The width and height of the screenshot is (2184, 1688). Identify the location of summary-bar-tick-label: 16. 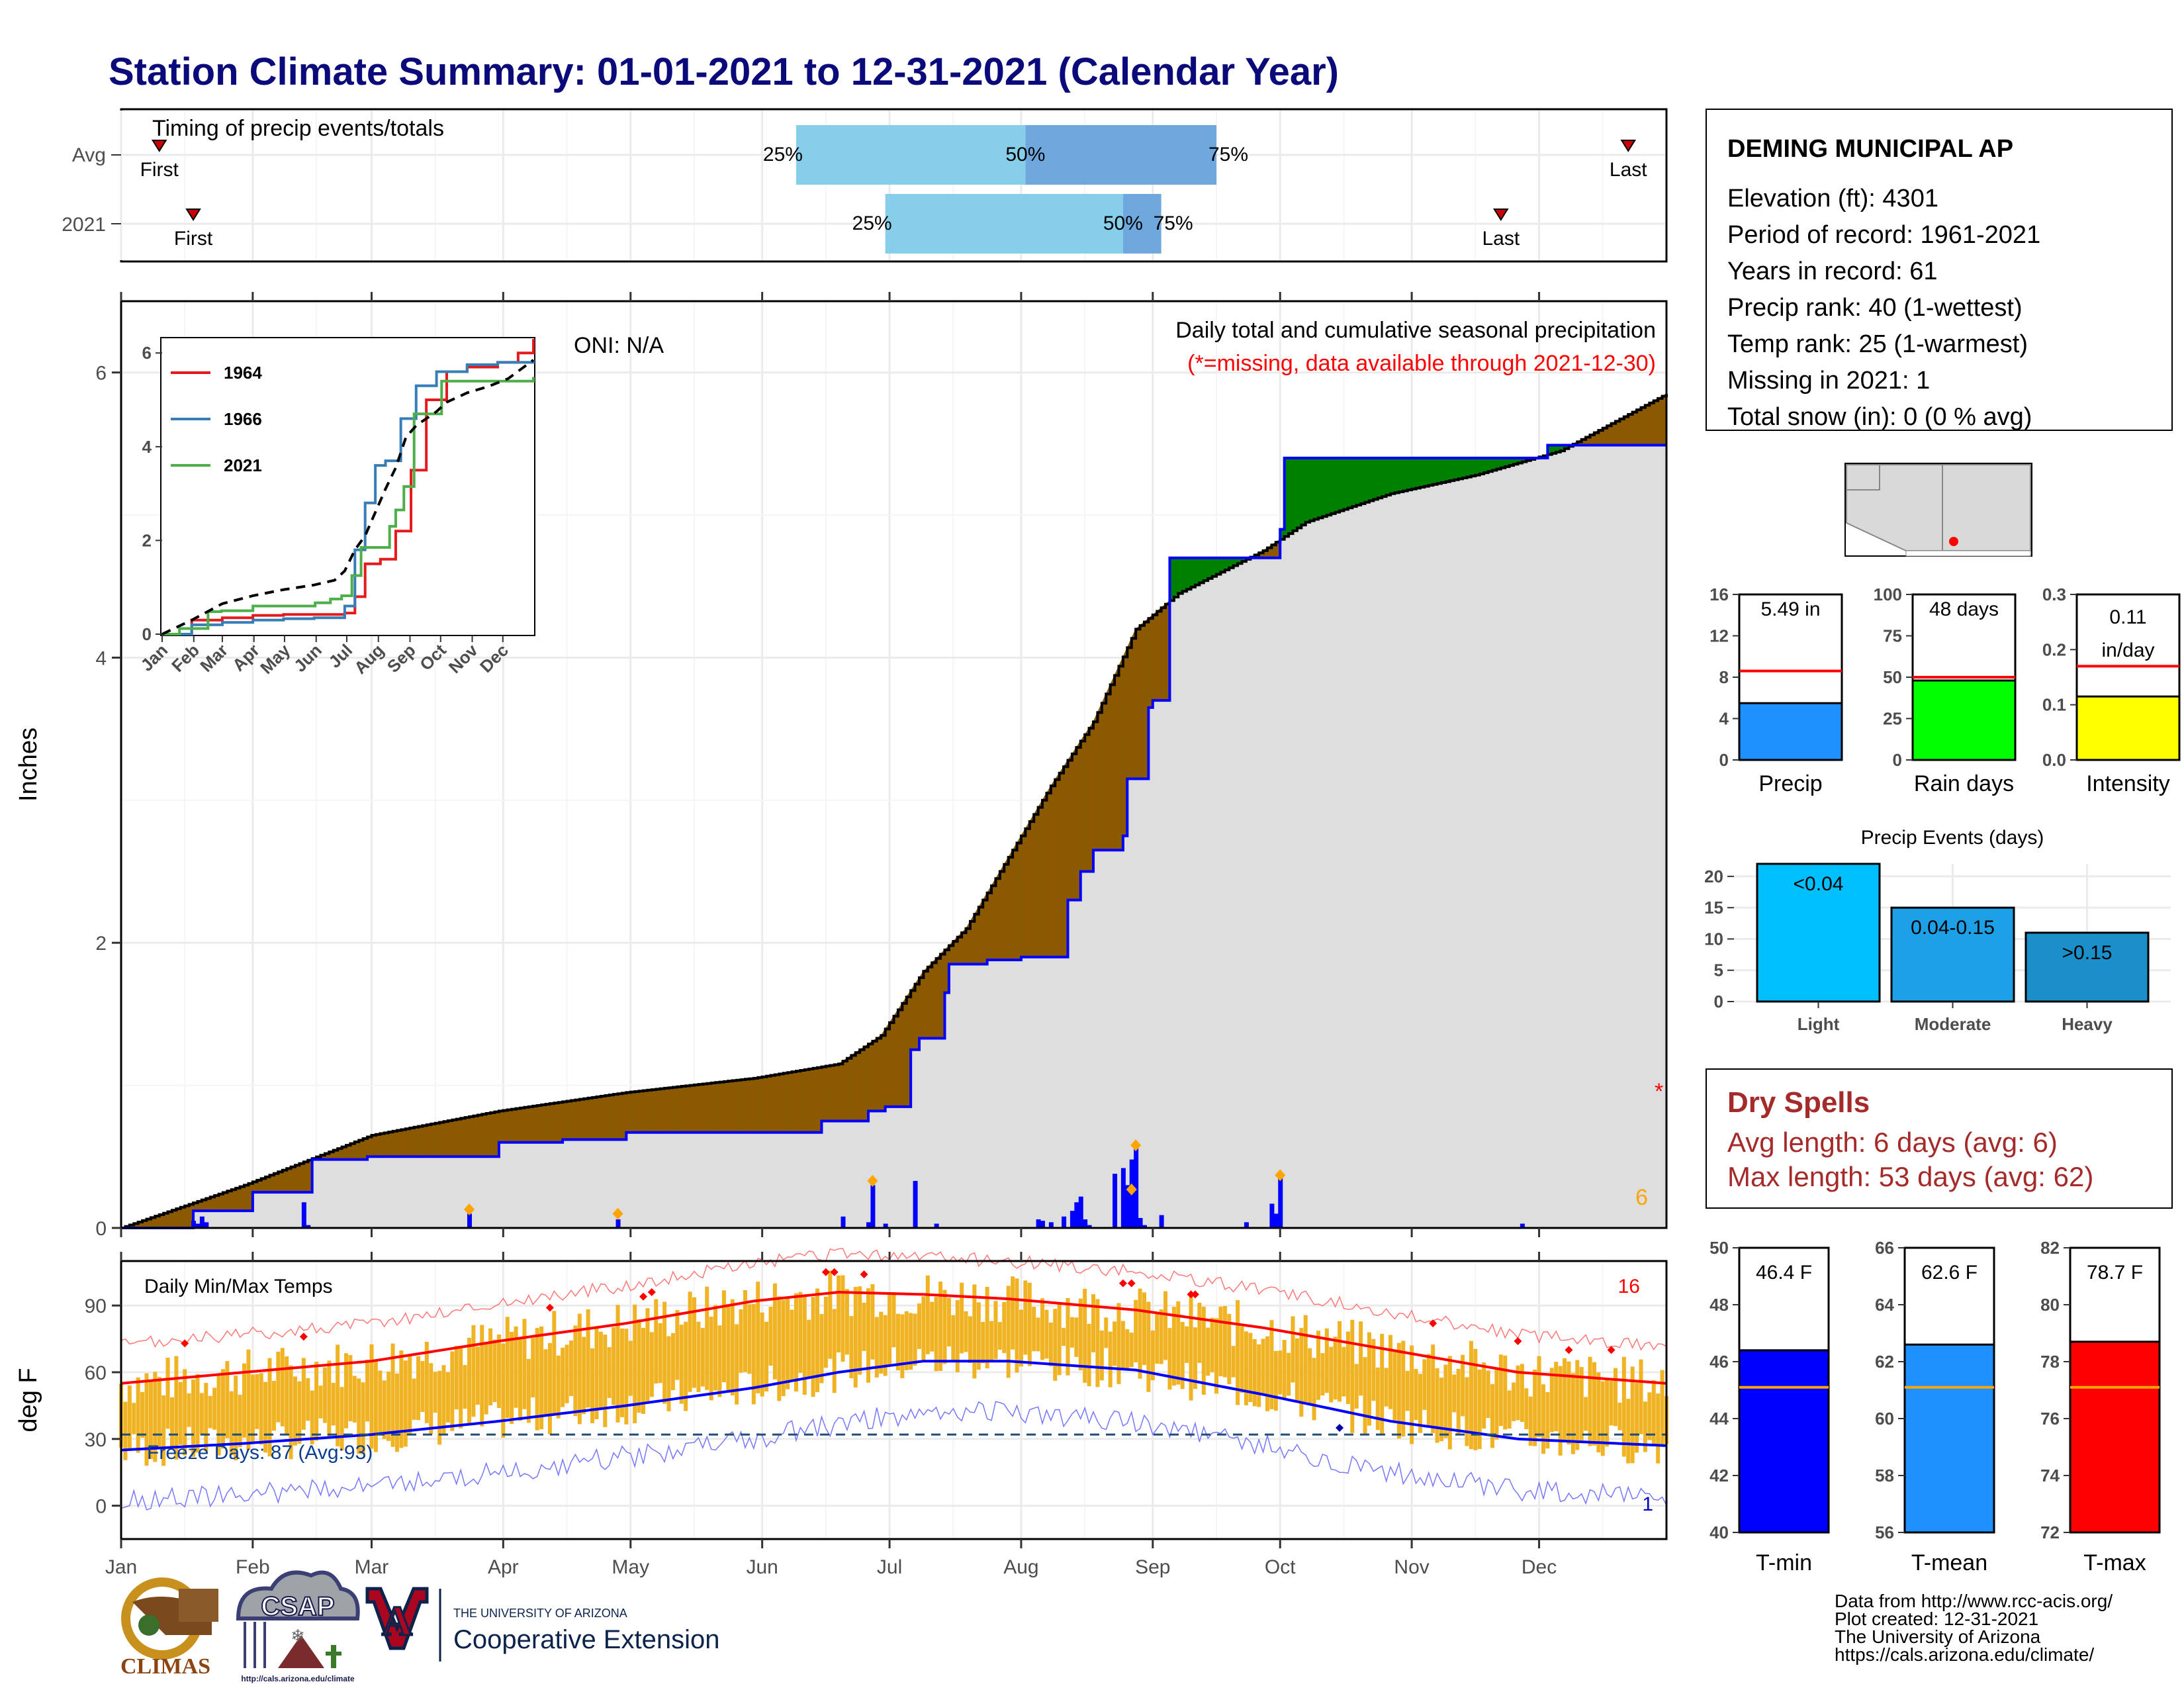
(1719, 594).